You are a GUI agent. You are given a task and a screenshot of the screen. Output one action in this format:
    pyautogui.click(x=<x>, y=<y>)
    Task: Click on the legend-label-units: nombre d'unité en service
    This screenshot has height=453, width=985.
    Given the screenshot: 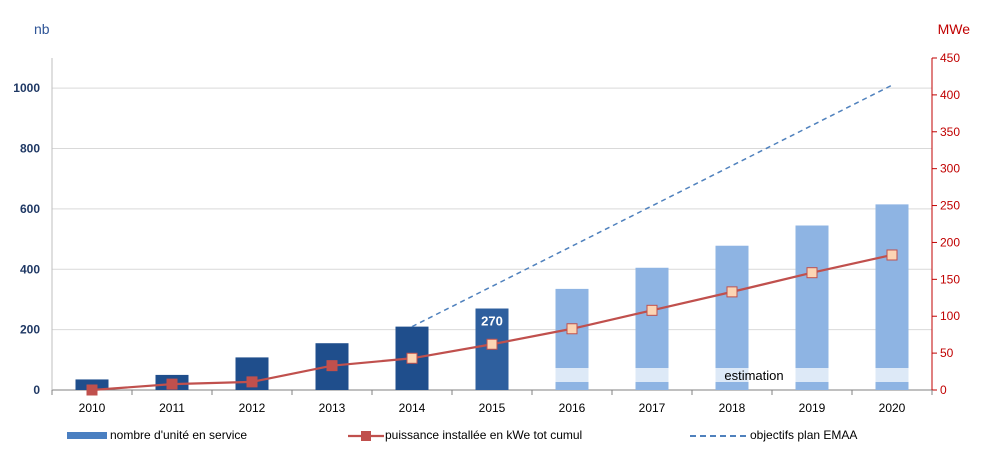 What is the action you would take?
    pyautogui.click(x=178, y=435)
    